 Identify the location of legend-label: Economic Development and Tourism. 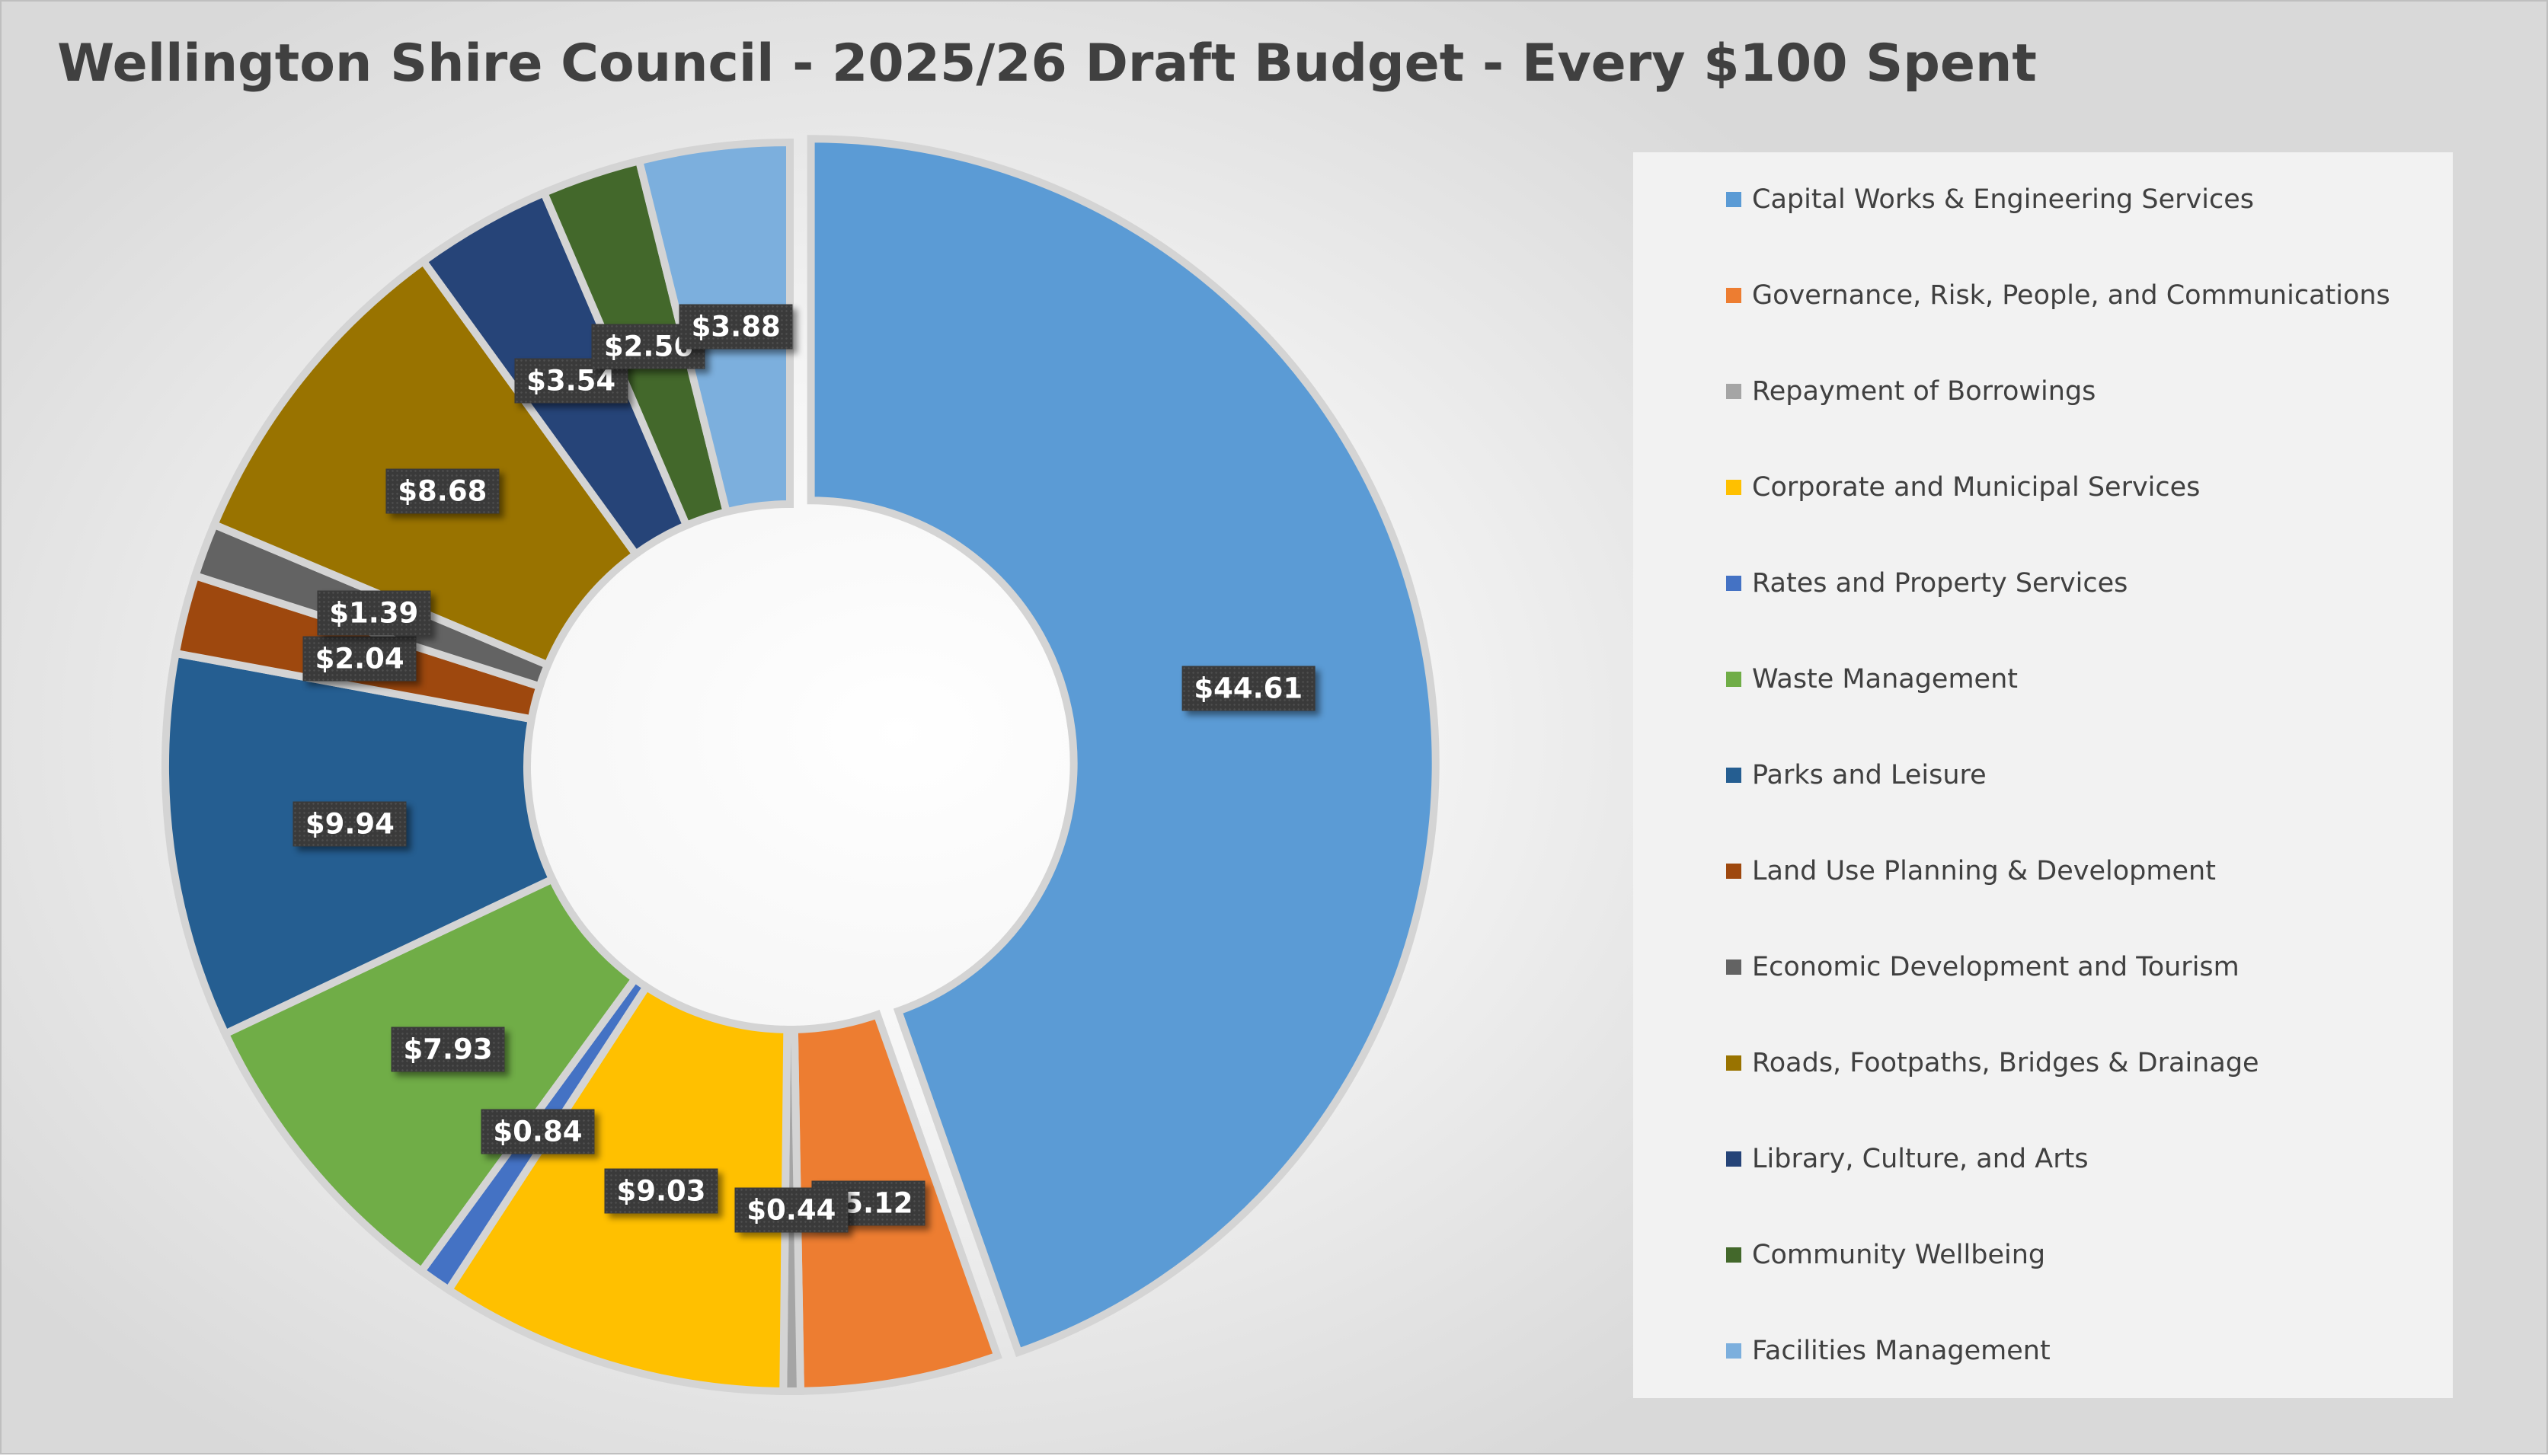
(1995, 967).